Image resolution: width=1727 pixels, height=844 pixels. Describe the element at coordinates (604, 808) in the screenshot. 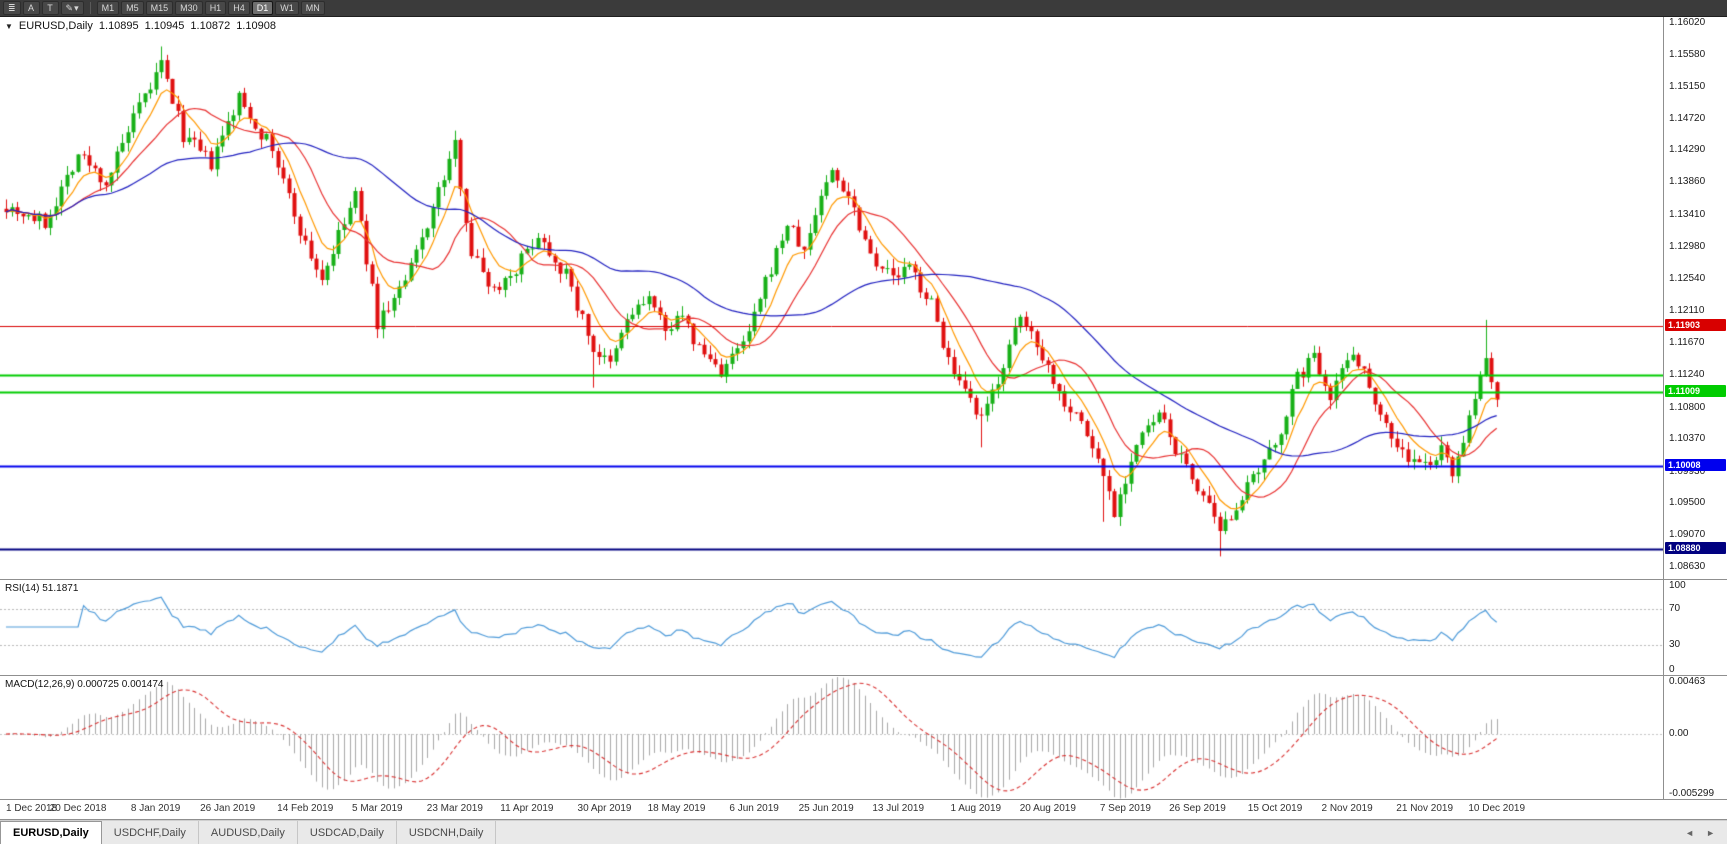

I see `date-label: 30 Apr 2019` at that location.